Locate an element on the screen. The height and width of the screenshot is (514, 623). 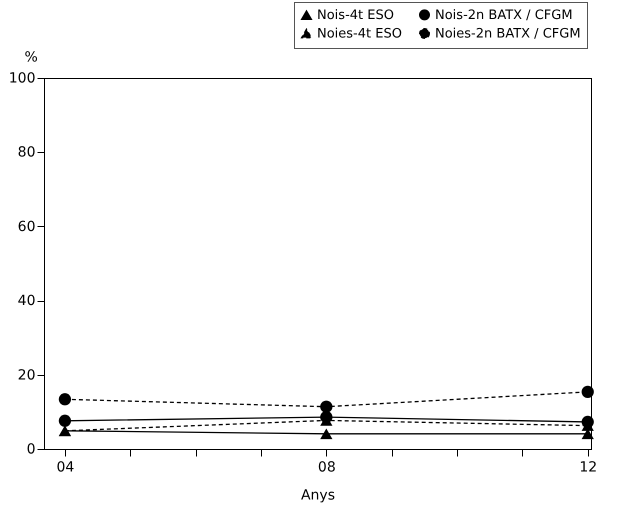
y-tick-label: 40 is located at coordinates (27, 301).